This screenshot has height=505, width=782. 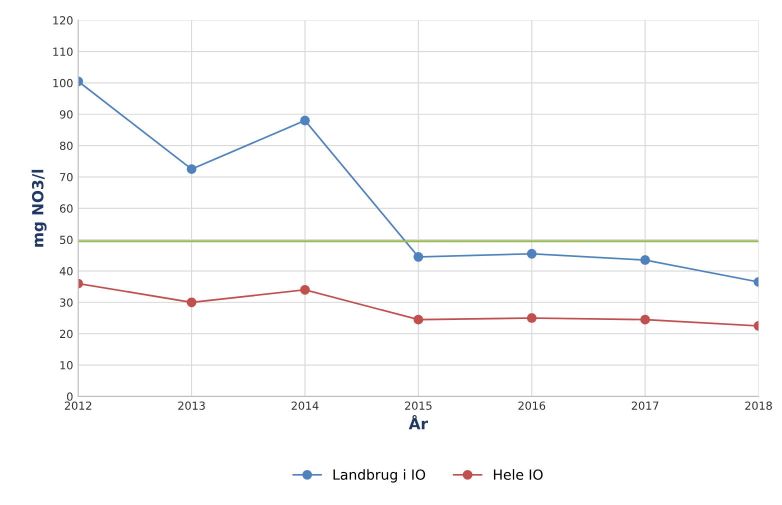 What do you see at coordinates (758, 405) in the screenshot?
I see `x-tick-label: 2018` at bounding box center [758, 405].